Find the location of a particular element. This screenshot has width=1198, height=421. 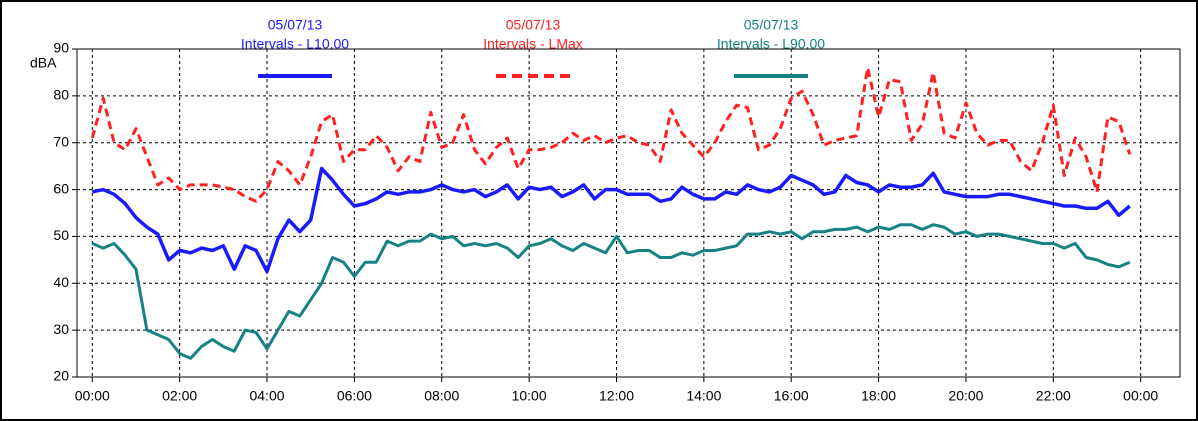

x-tick-label: 08:00 is located at coordinates (441, 396).